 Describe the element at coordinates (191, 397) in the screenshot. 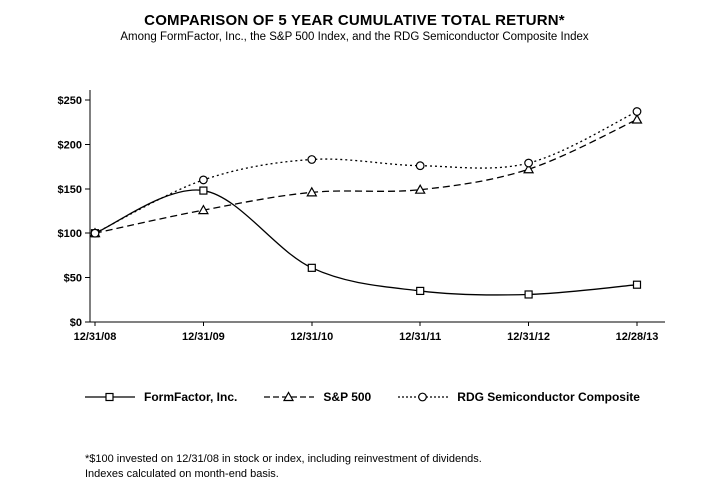

I see `legend-label-formfactor: FormFactor, Inc.` at that location.